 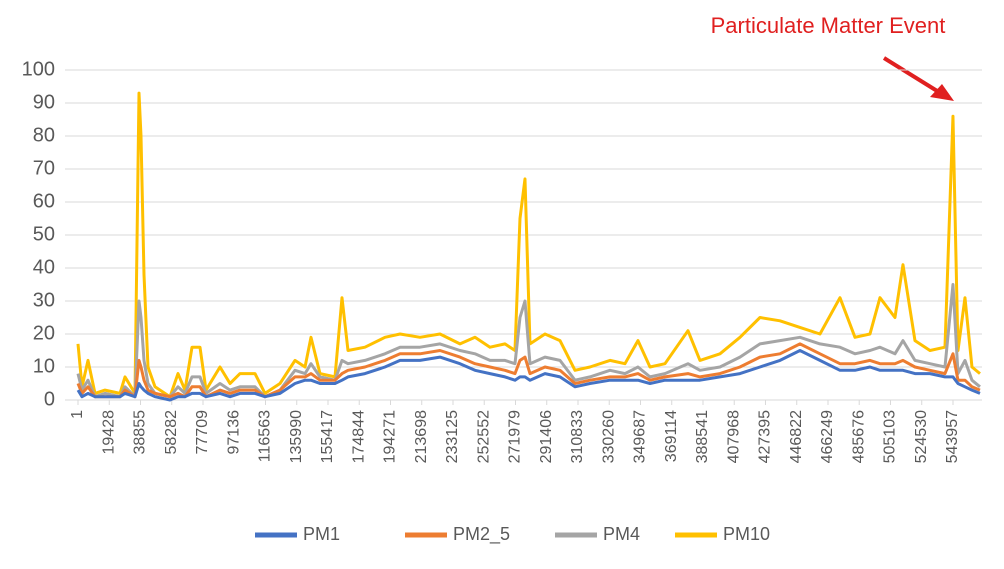 I want to click on y-tick-label: 80, so click(x=44, y=135).